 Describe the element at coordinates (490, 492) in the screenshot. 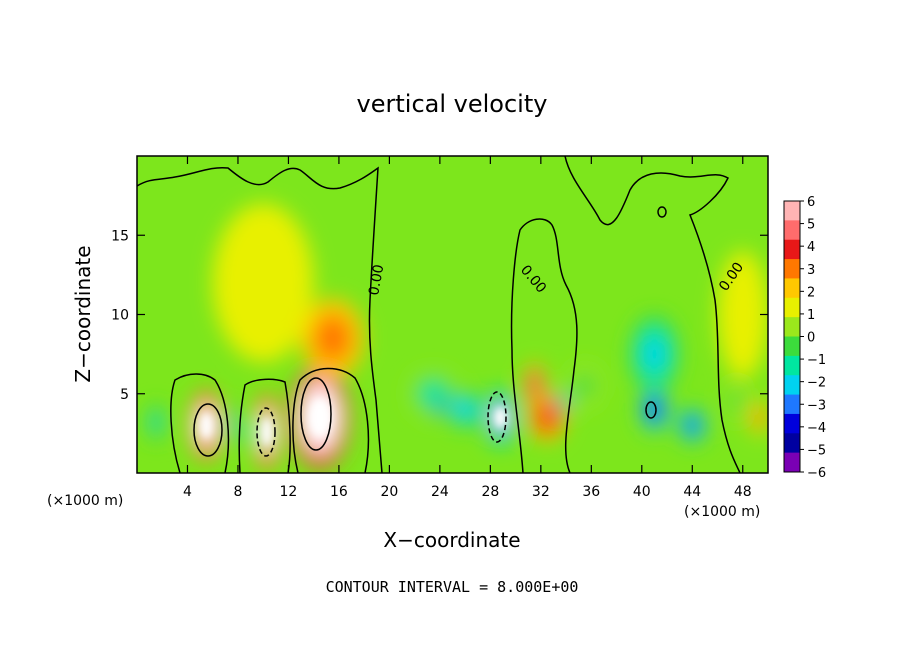

I see `x-tick-label-6: 28` at that location.